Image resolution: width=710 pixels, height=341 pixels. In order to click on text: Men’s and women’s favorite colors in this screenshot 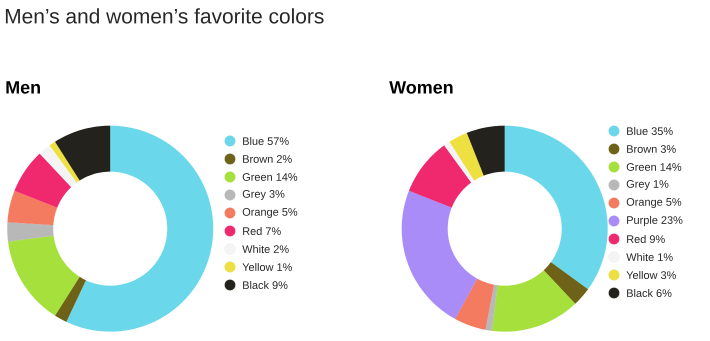, I will do `click(165, 16)`.